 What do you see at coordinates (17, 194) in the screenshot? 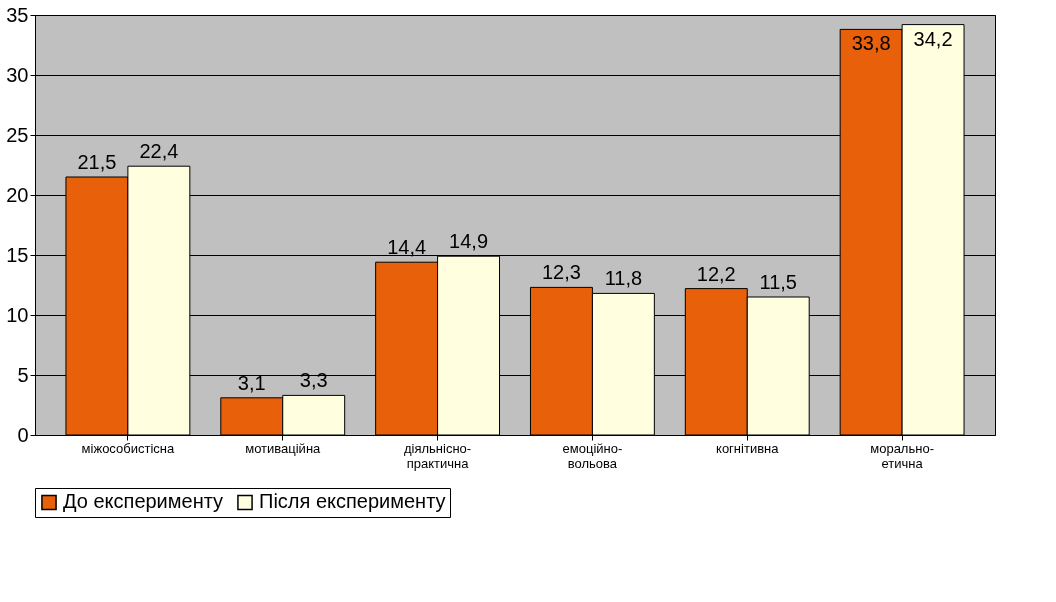
I see `y-tick-label: 20` at bounding box center [17, 194].